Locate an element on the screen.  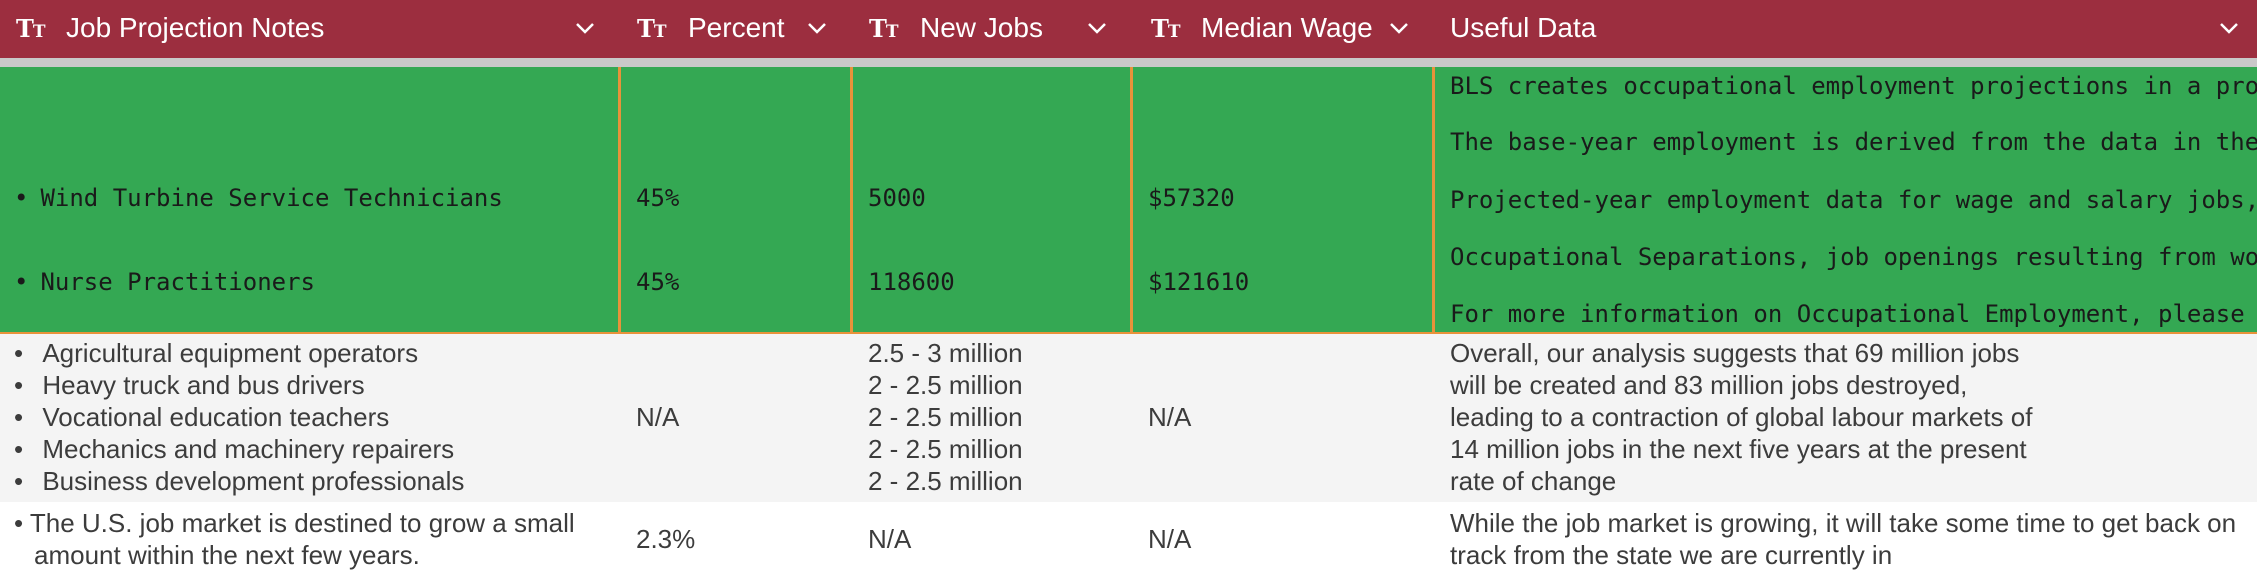
header-divider is located at coordinates (1128, 62).